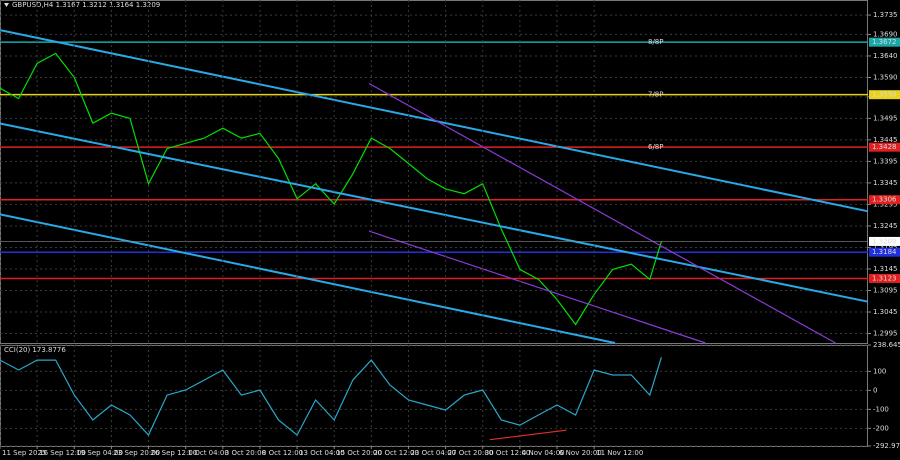 Image resolution: width=900 pixels, height=460 pixels. Describe the element at coordinates (886, 446) in the screenshot. I see `y-tick-label: -292.972` at that location.